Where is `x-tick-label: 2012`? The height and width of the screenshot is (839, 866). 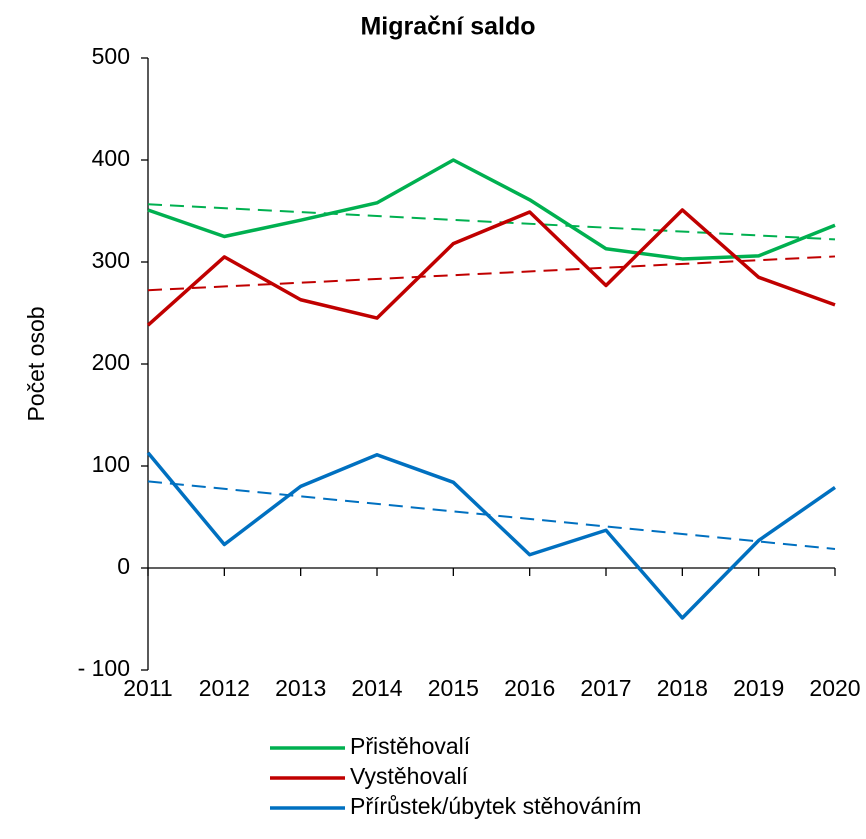
x-tick-label: 2012 is located at coordinates (224, 688).